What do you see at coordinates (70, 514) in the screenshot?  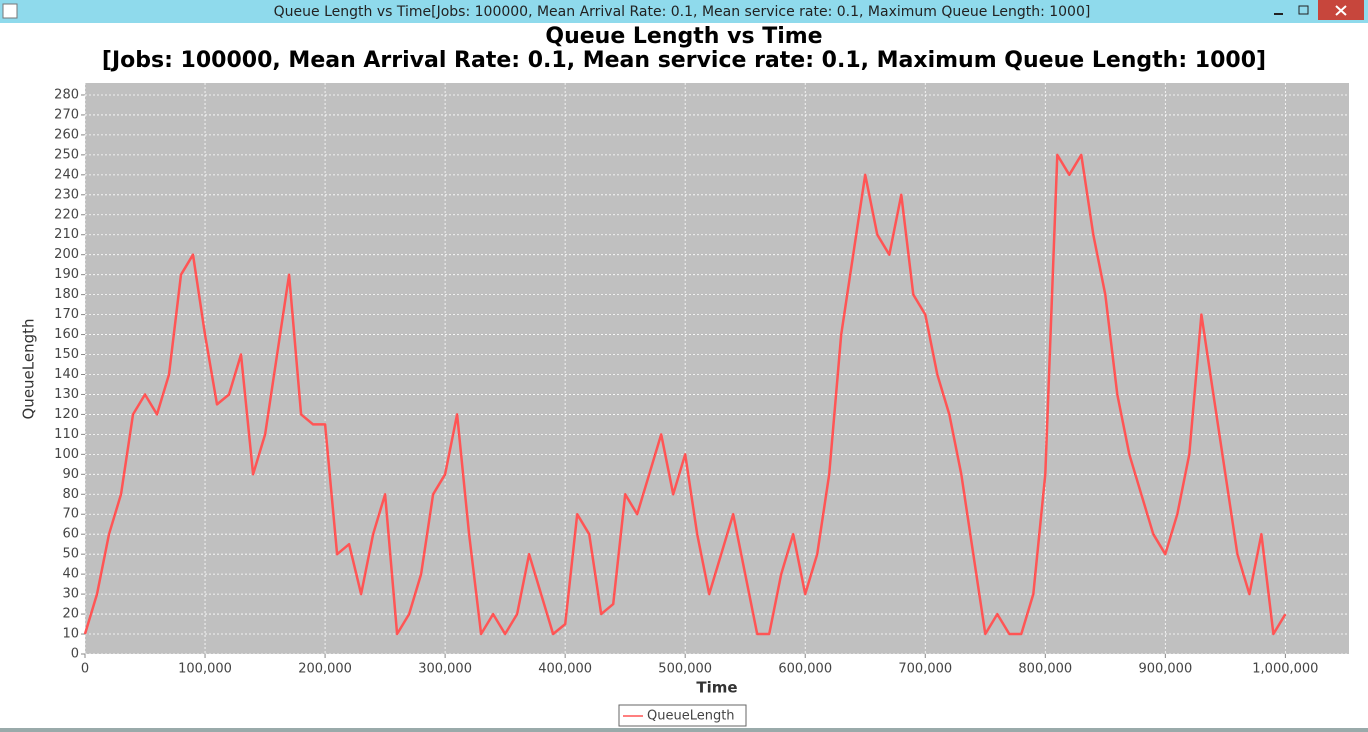 I see `y-tick-label: 70` at bounding box center [70, 514].